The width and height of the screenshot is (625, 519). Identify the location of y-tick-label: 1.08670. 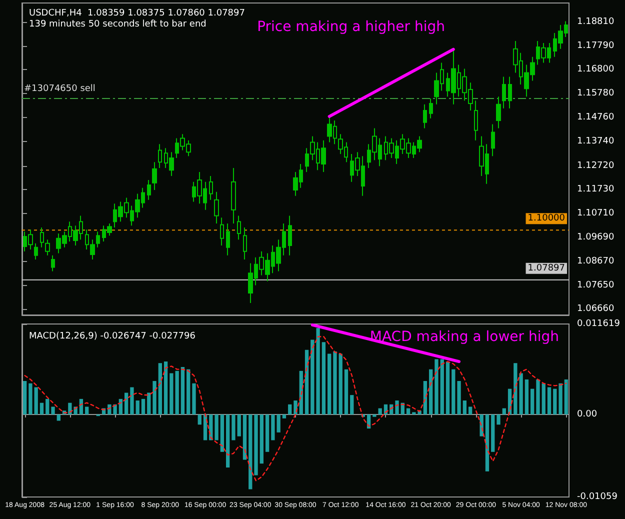
(595, 261).